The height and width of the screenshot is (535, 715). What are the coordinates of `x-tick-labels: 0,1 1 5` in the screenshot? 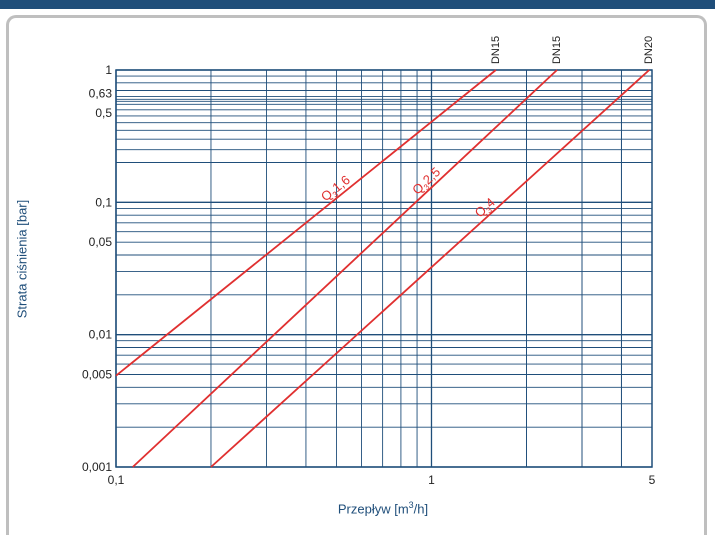 It's located at (382, 480).